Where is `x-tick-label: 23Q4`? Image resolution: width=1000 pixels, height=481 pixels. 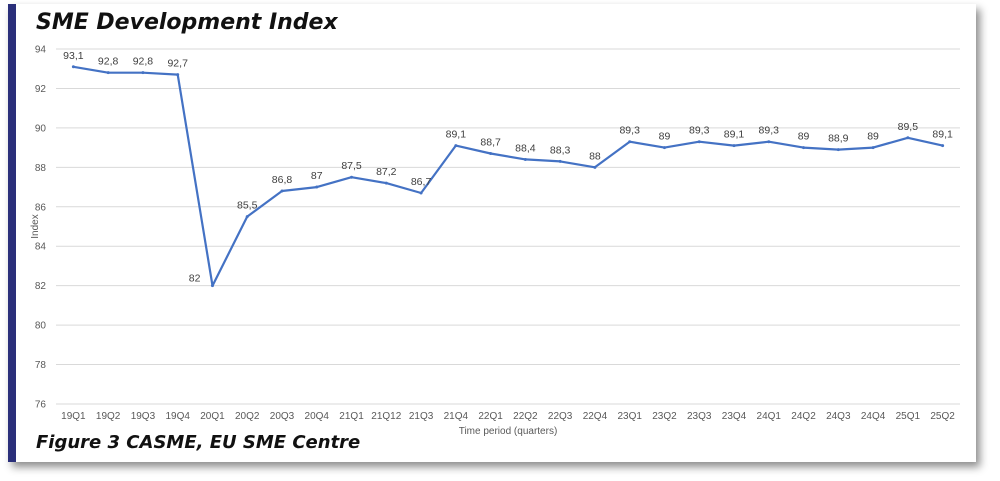 x-tick-label: 23Q4 is located at coordinates (734, 416).